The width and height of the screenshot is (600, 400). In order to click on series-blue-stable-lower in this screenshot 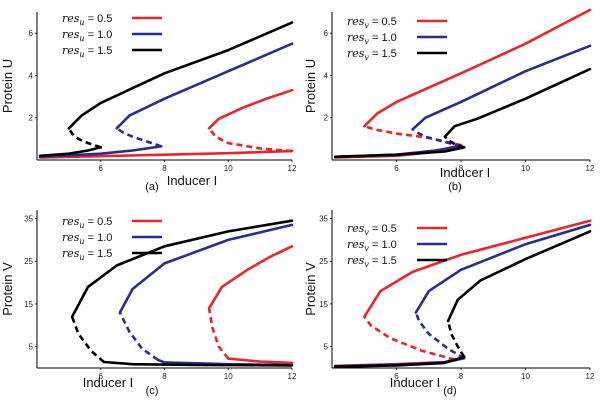, I will do `click(100, 152)`.